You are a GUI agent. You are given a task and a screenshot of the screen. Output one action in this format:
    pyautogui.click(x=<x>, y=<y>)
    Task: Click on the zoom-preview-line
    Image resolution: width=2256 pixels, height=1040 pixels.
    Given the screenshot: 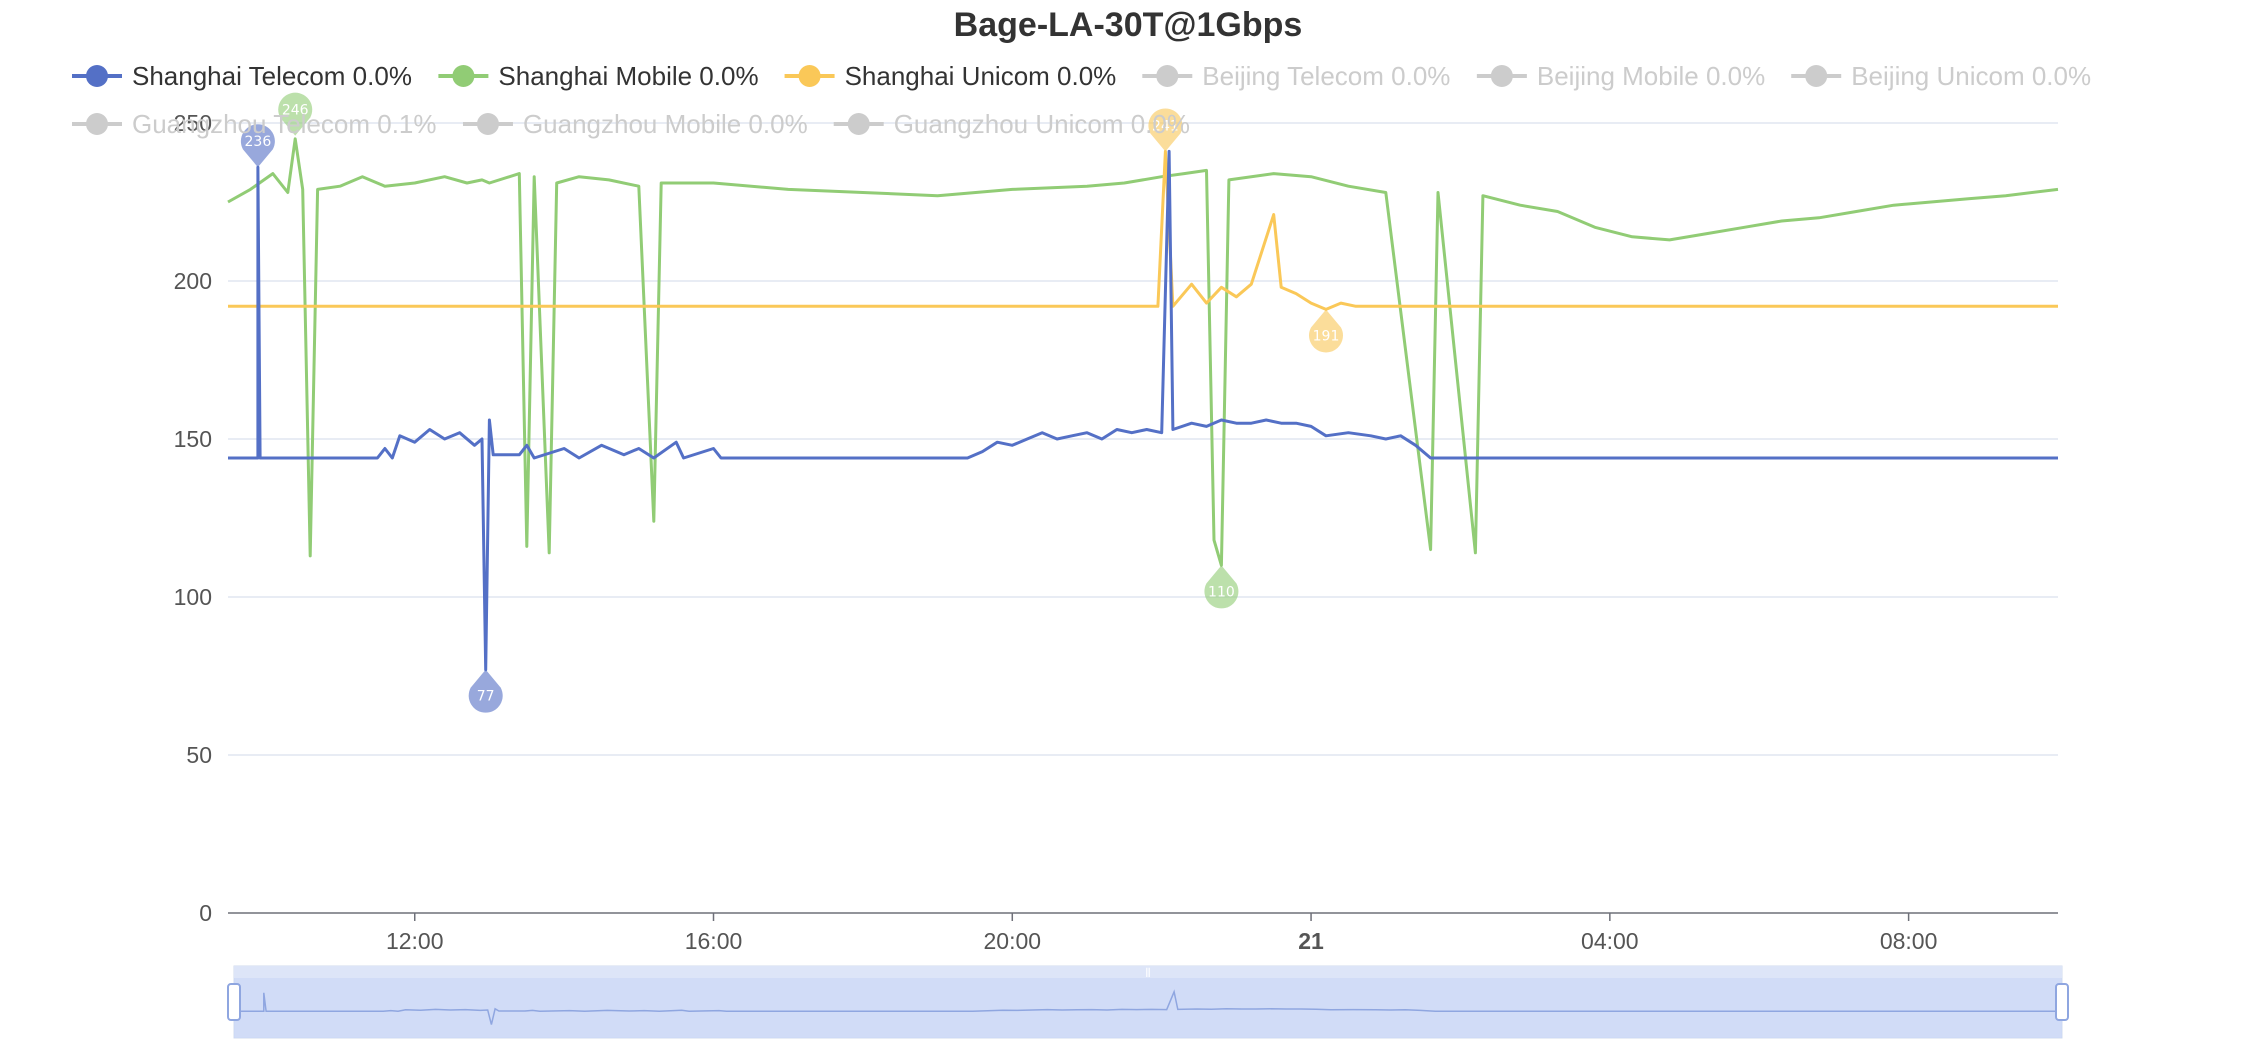 What is the action you would take?
    pyautogui.click(x=1148, y=1007)
    